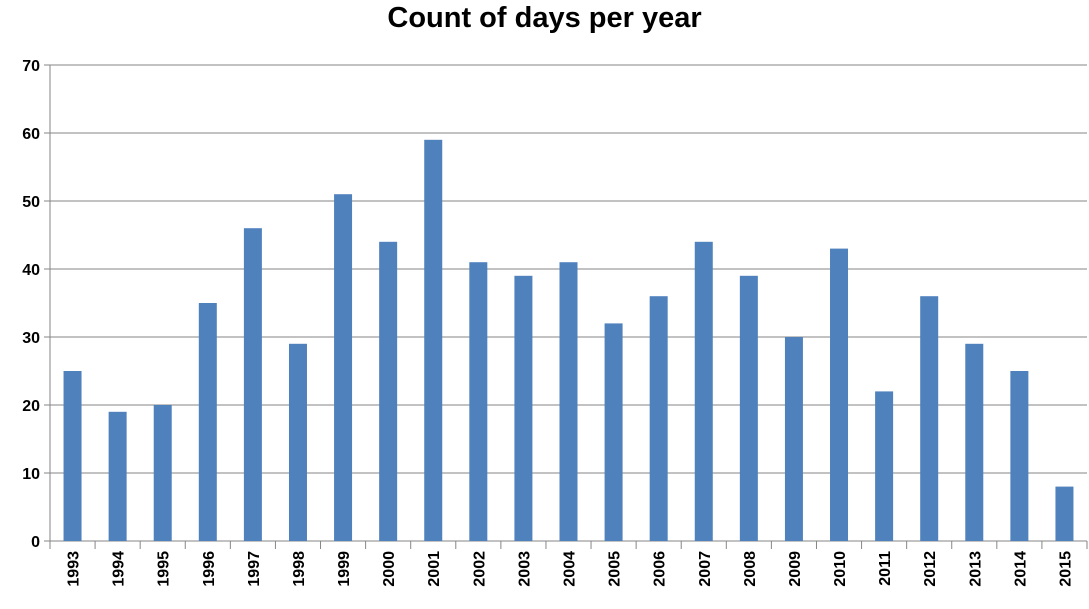 The width and height of the screenshot is (1089, 609). What do you see at coordinates (840, 569) in the screenshot?
I see `x-tick-label: 2010` at bounding box center [840, 569].